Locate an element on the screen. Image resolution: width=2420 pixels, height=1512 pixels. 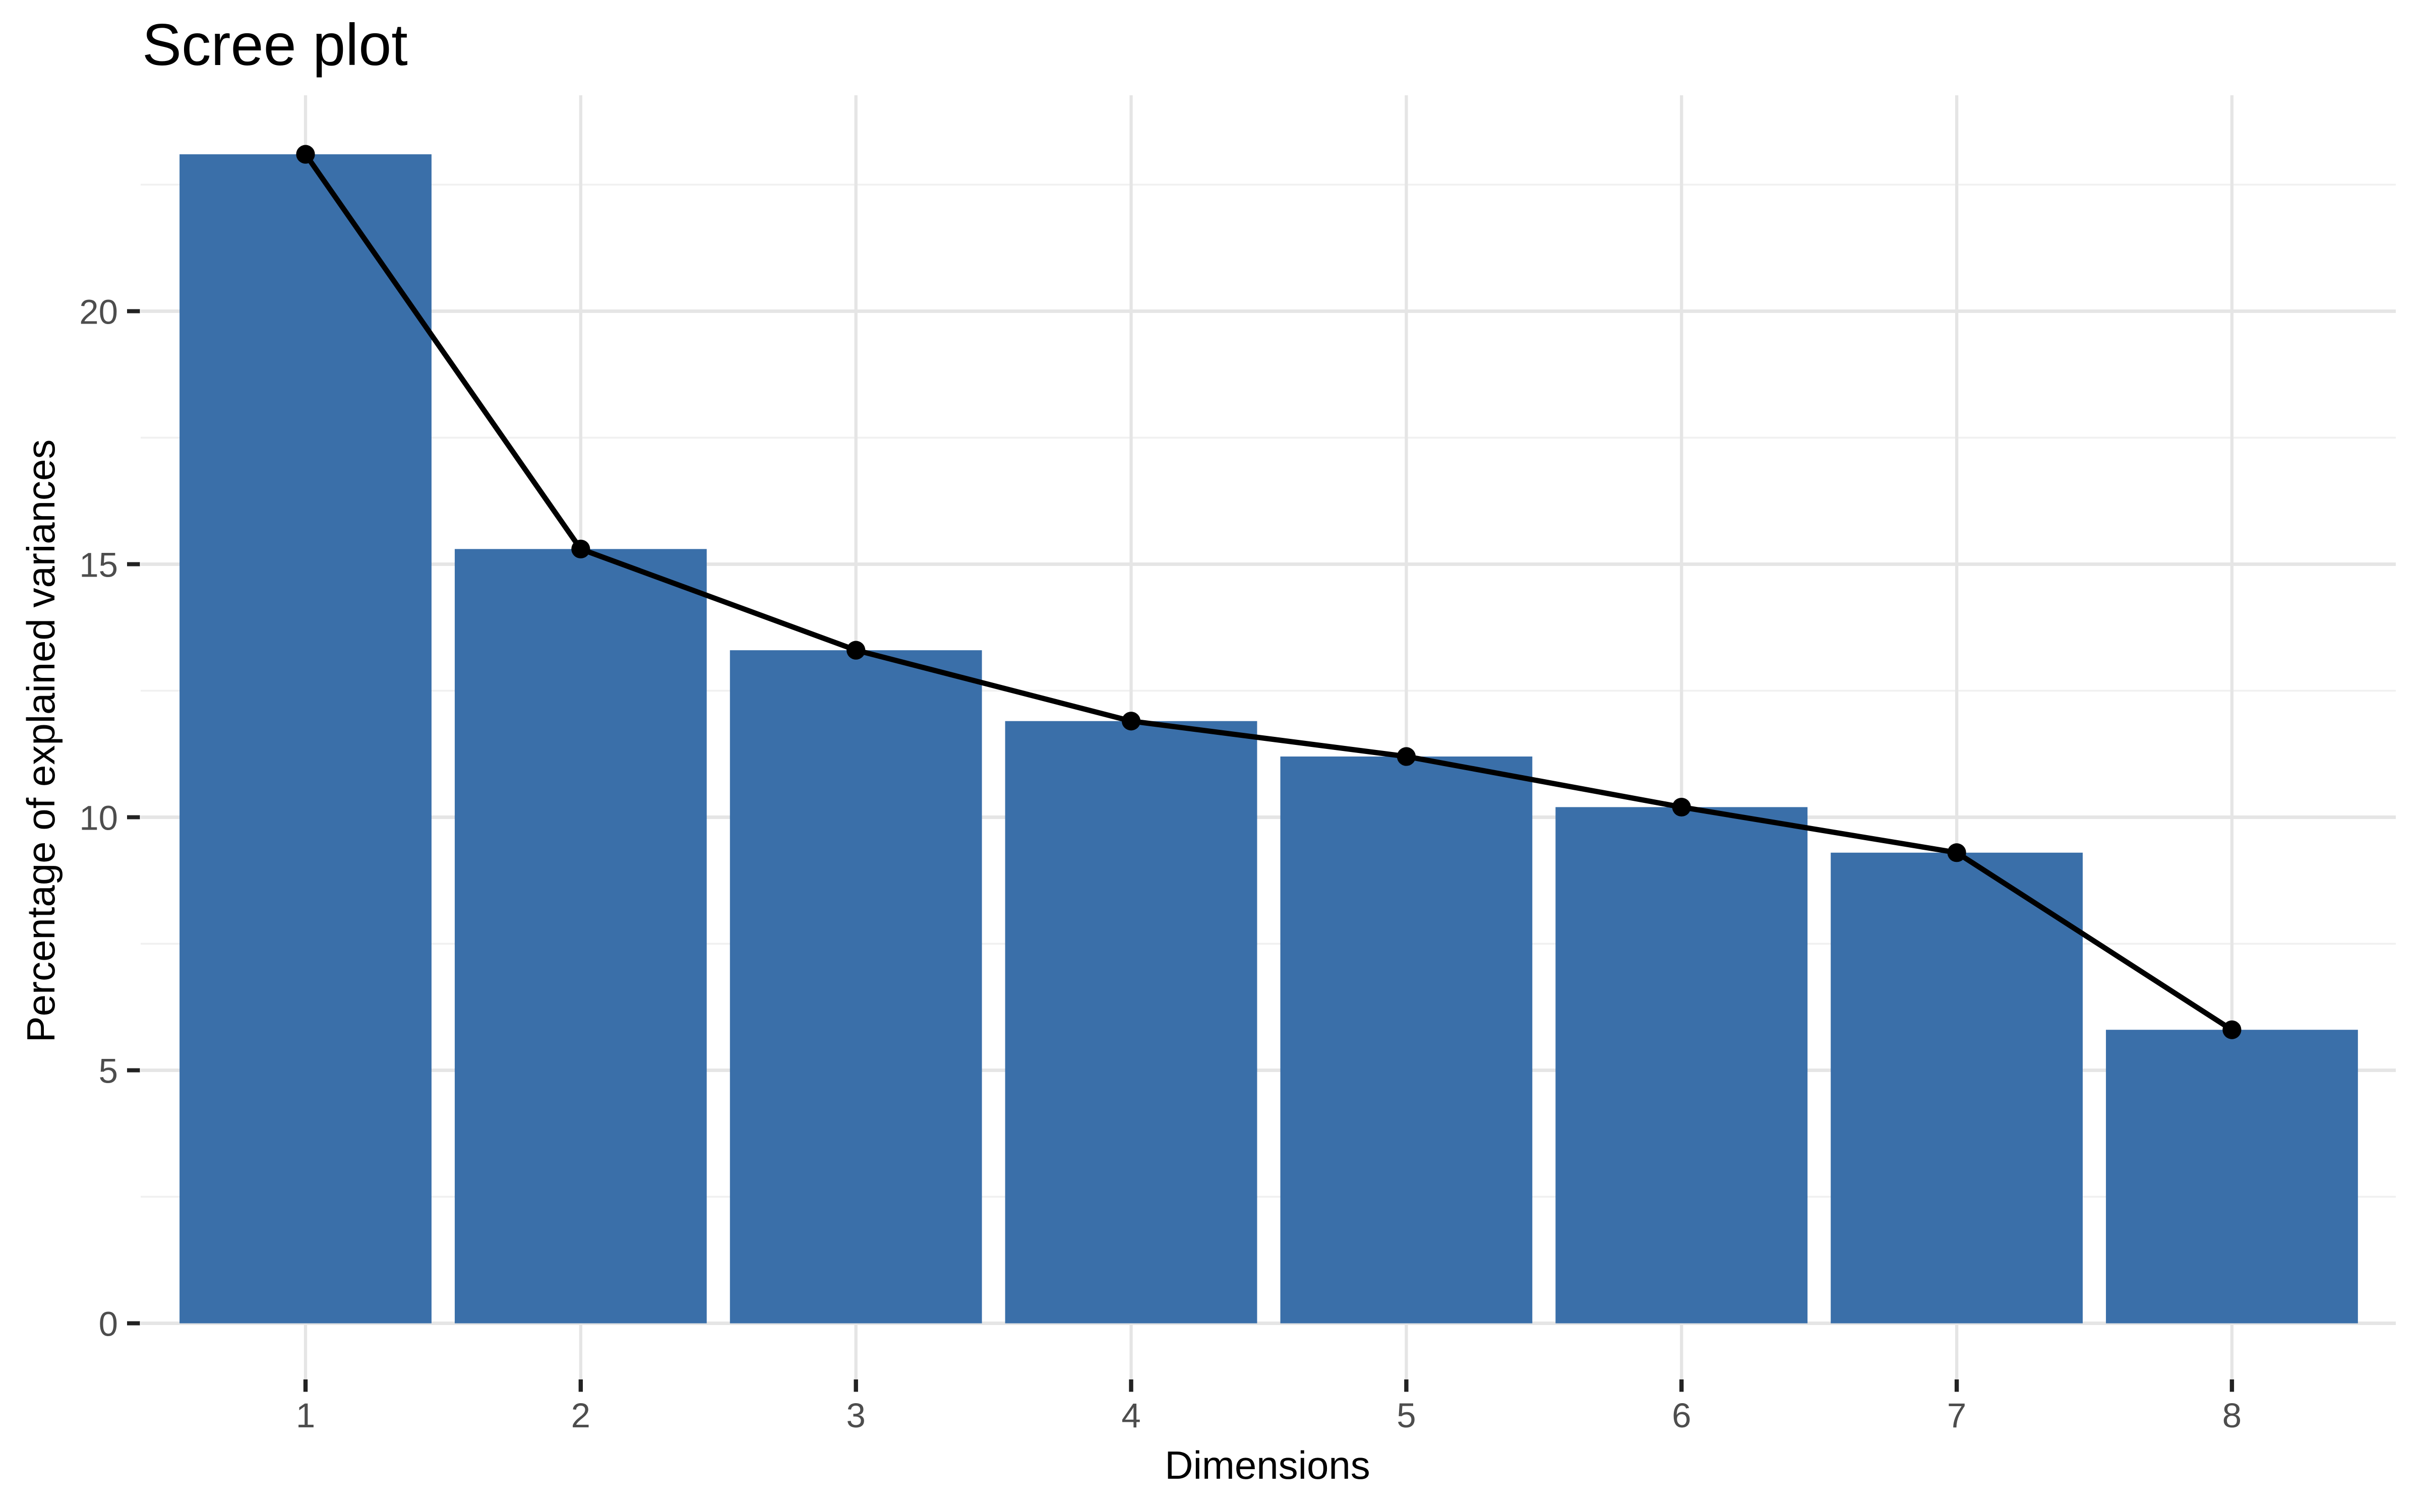
x-tick-label-7: 7 is located at coordinates (1956, 1415).